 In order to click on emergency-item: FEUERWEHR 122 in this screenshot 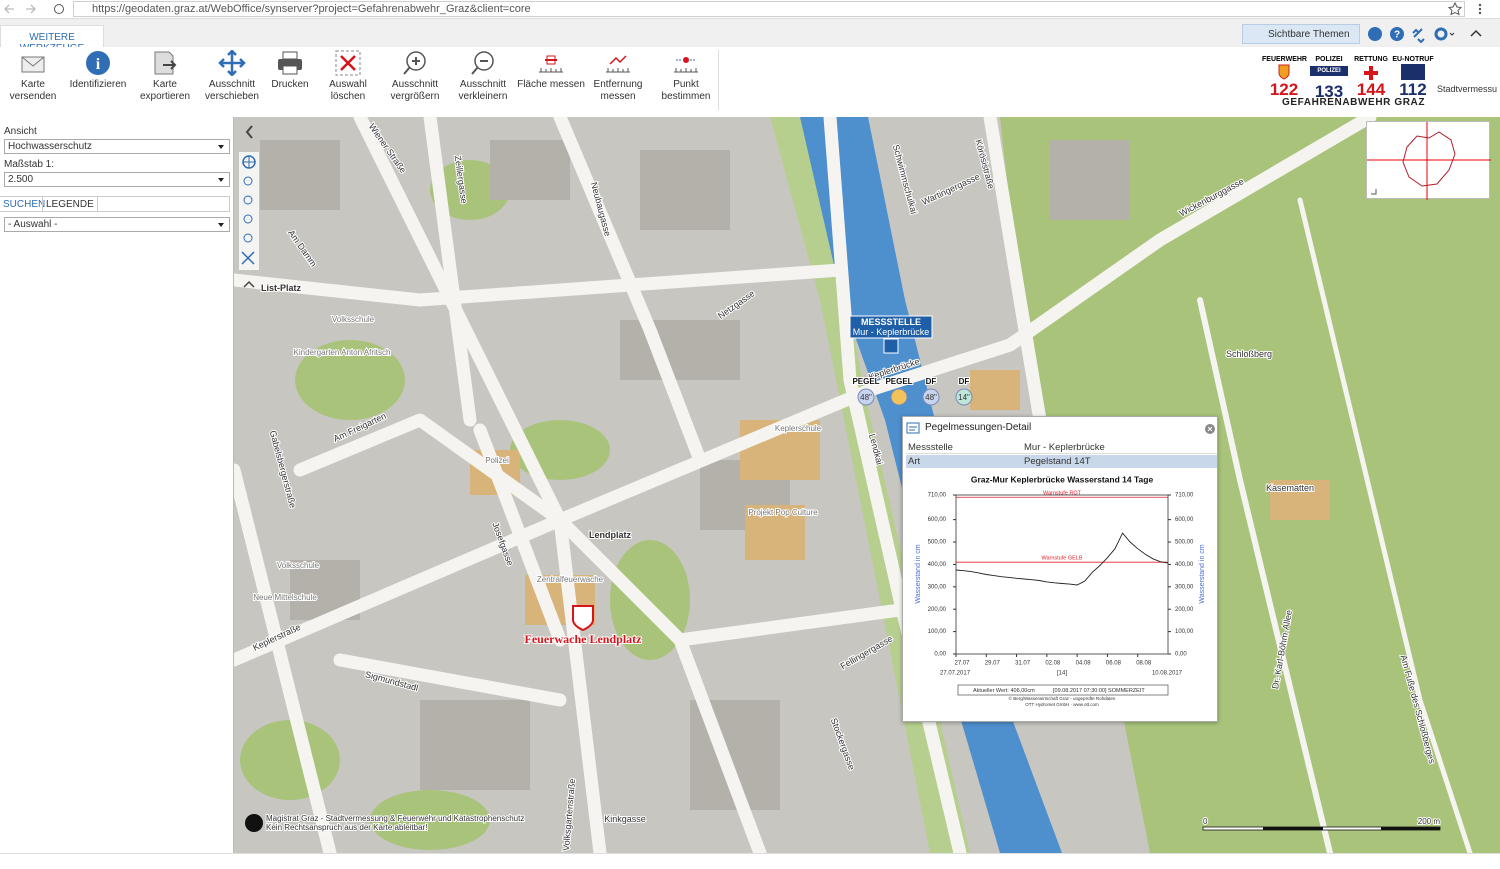, I will do `click(1284, 77)`.